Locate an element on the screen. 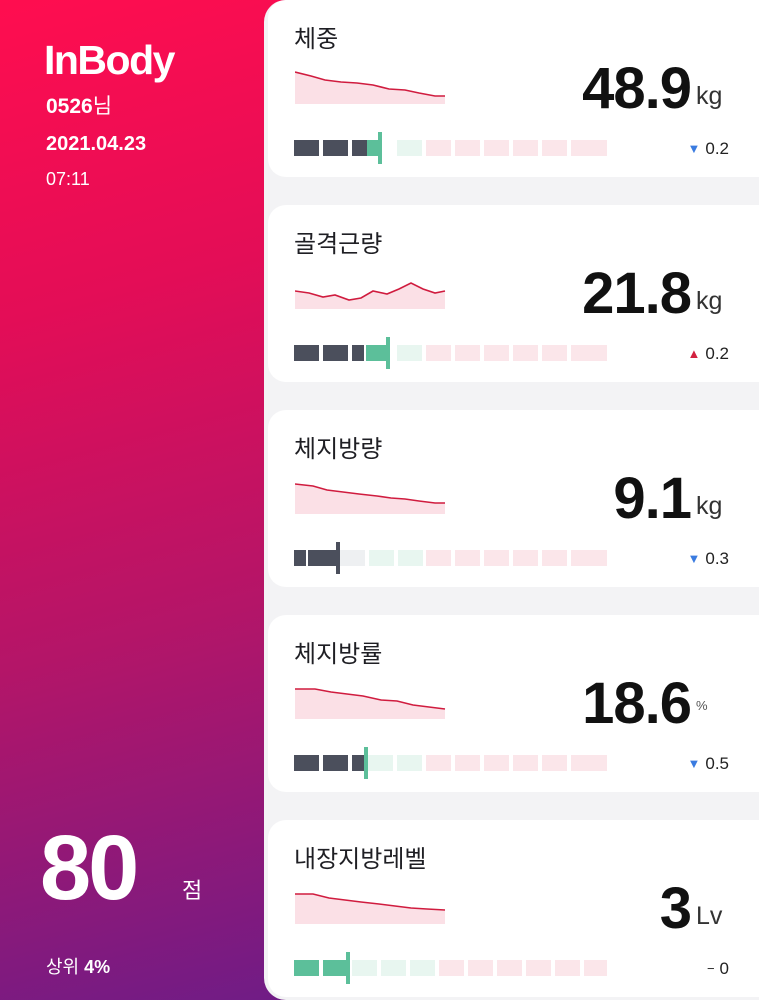  metric-change: ▼ 0.5 is located at coordinates (708, 763).